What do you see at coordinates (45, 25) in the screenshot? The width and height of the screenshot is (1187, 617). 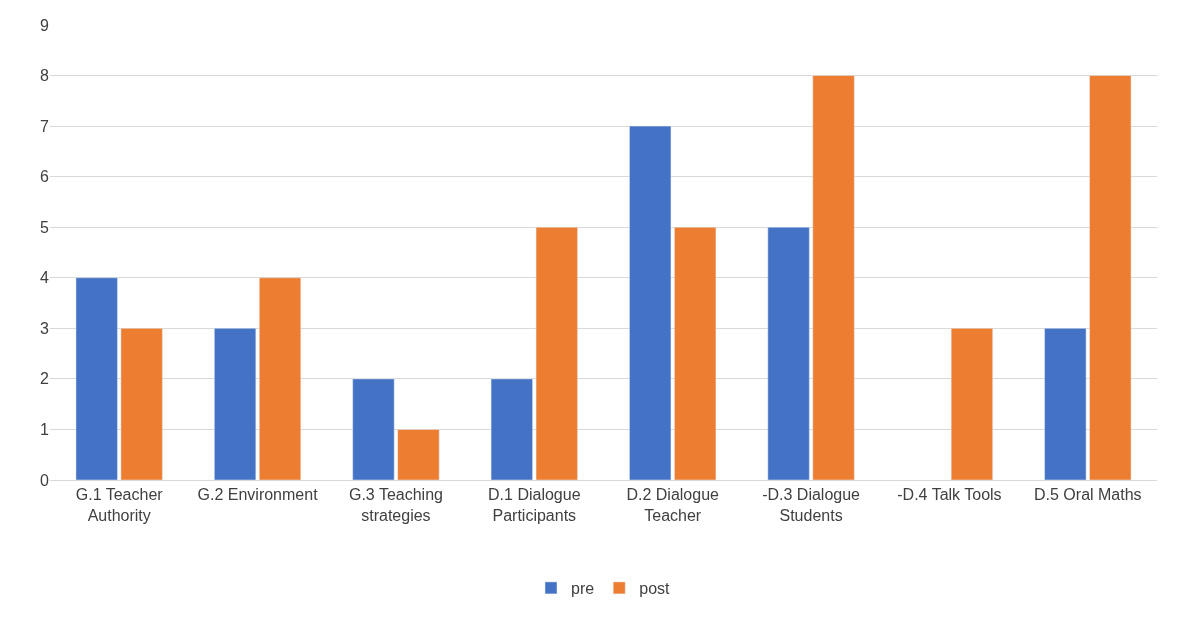 I see `y-tick-label: 9` at bounding box center [45, 25].